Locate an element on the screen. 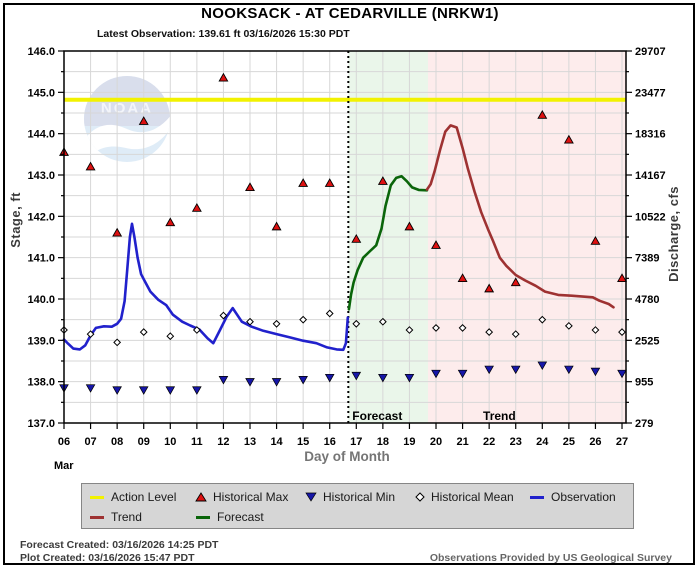  legend-label: Observation is located at coordinates (583, 497).